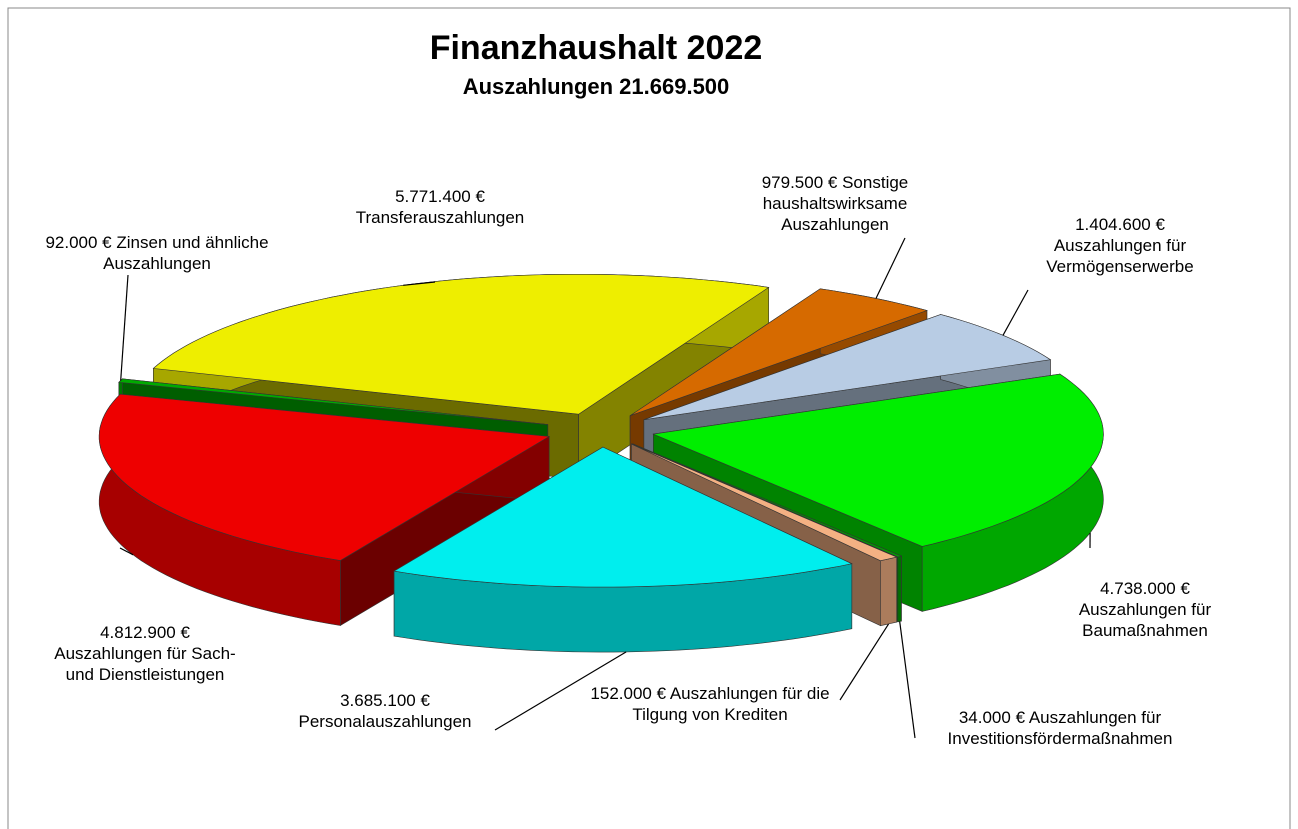 Image resolution: width=1298 pixels, height=829 pixels. I want to click on slice-label: 5.771.400 € Transferauszahlungen, so click(440, 207).